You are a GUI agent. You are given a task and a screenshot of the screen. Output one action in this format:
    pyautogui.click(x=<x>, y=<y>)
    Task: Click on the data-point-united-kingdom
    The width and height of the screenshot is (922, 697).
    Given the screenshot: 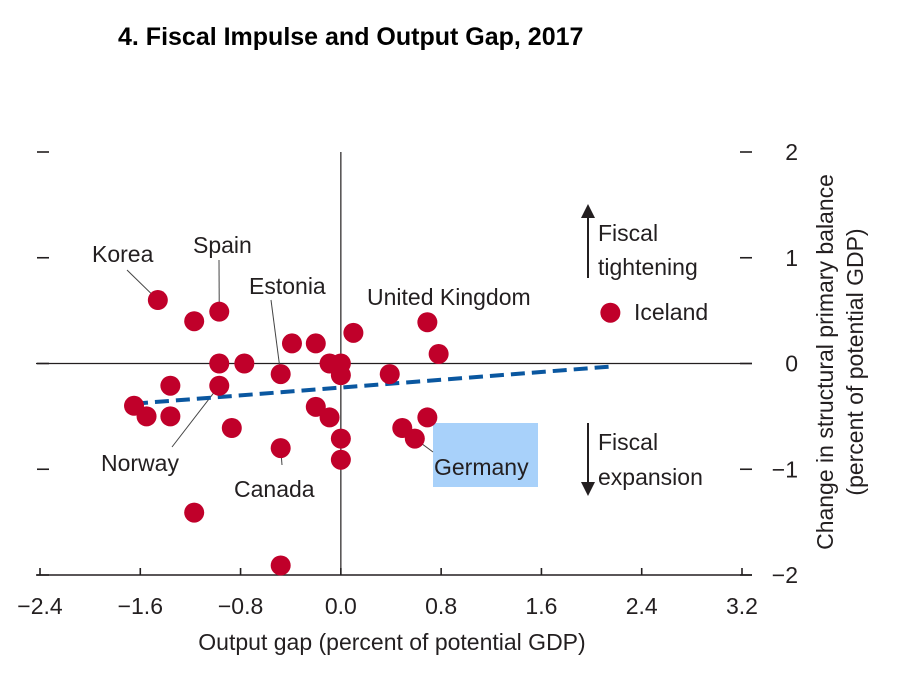 What is the action you would take?
    pyautogui.click(x=427, y=322)
    